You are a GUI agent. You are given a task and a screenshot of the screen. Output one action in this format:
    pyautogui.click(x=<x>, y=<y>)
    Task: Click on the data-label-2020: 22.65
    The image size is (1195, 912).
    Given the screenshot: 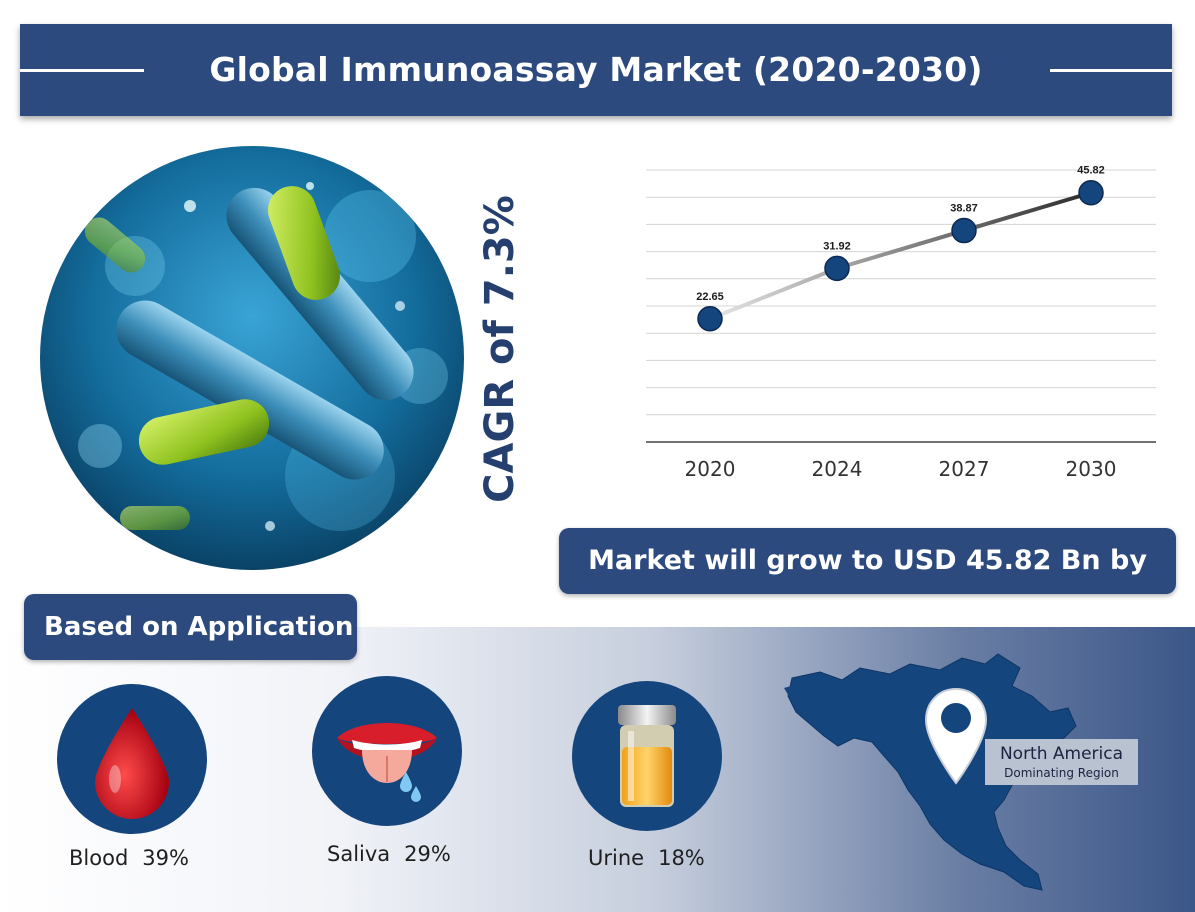 What is the action you would take?
    pyautogui.click(x=710, y=297)
    